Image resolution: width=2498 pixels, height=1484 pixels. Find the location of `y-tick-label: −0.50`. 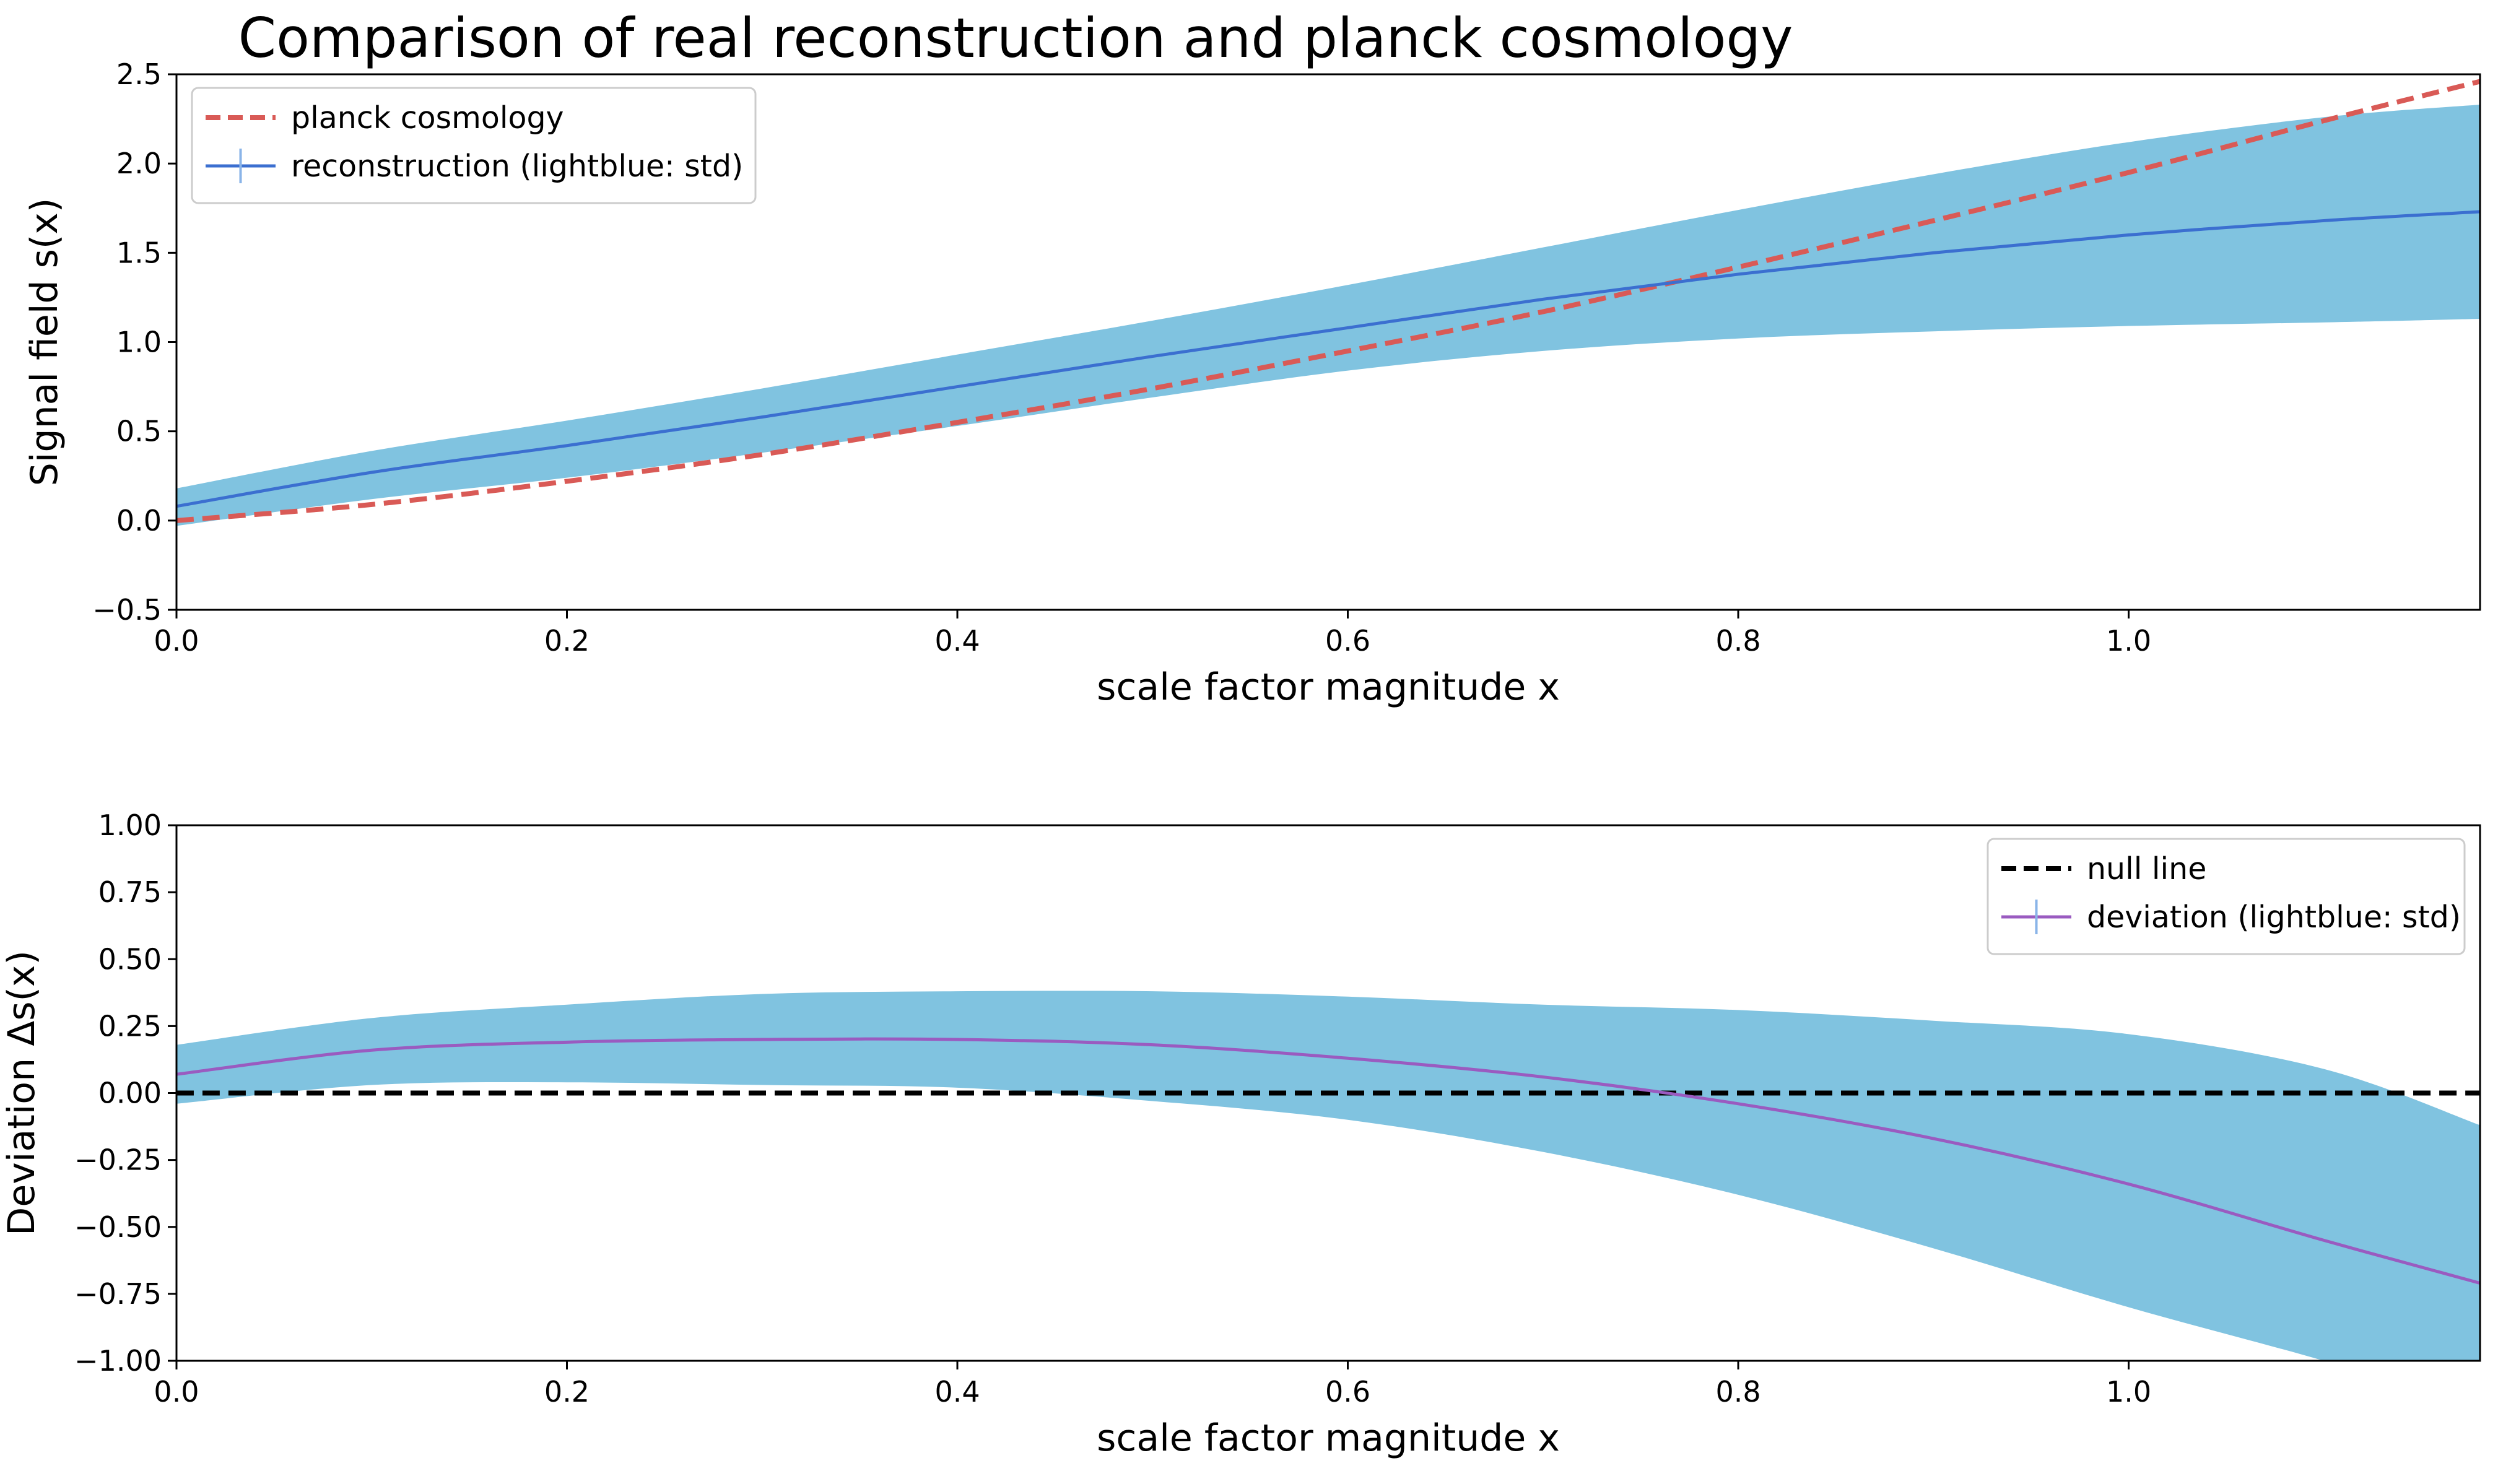

y-tick-label: −0.50 is located at coordinates (118, 1227).